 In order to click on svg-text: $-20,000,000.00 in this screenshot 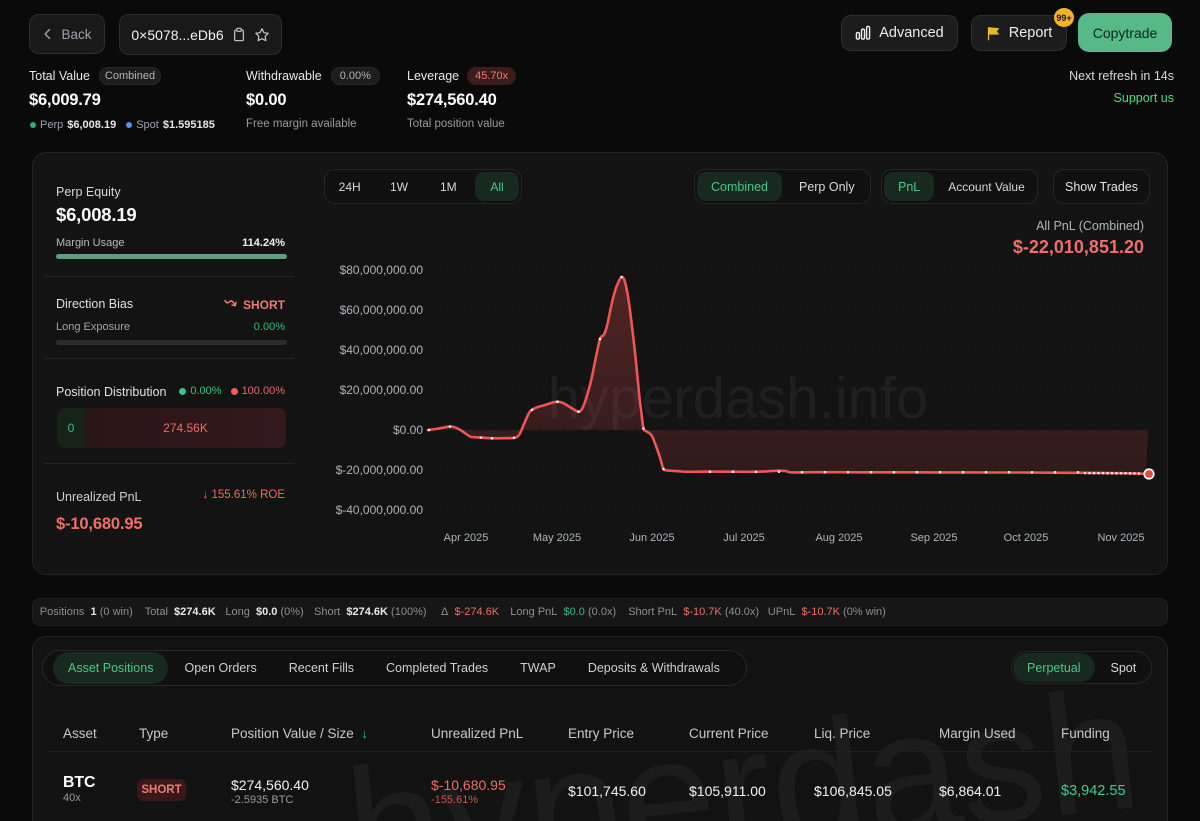, I will do `click(380, 470)`.